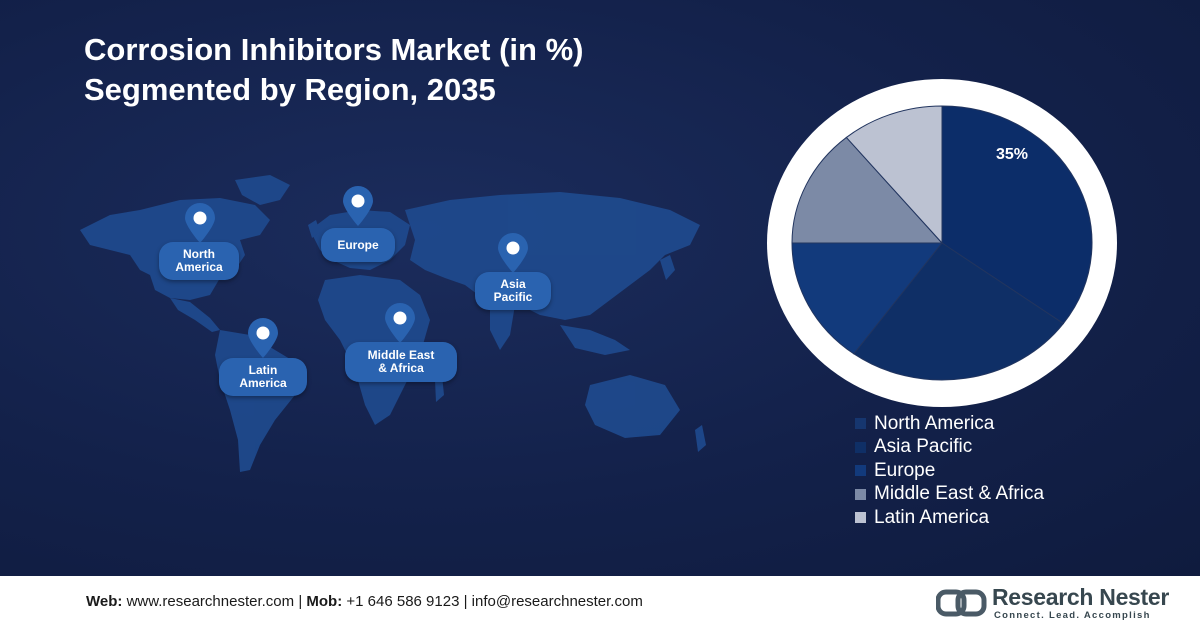 The image size is (1200, 628). I want to click on title-line-2: Segmented by Region, 2035, so click(290, 89).